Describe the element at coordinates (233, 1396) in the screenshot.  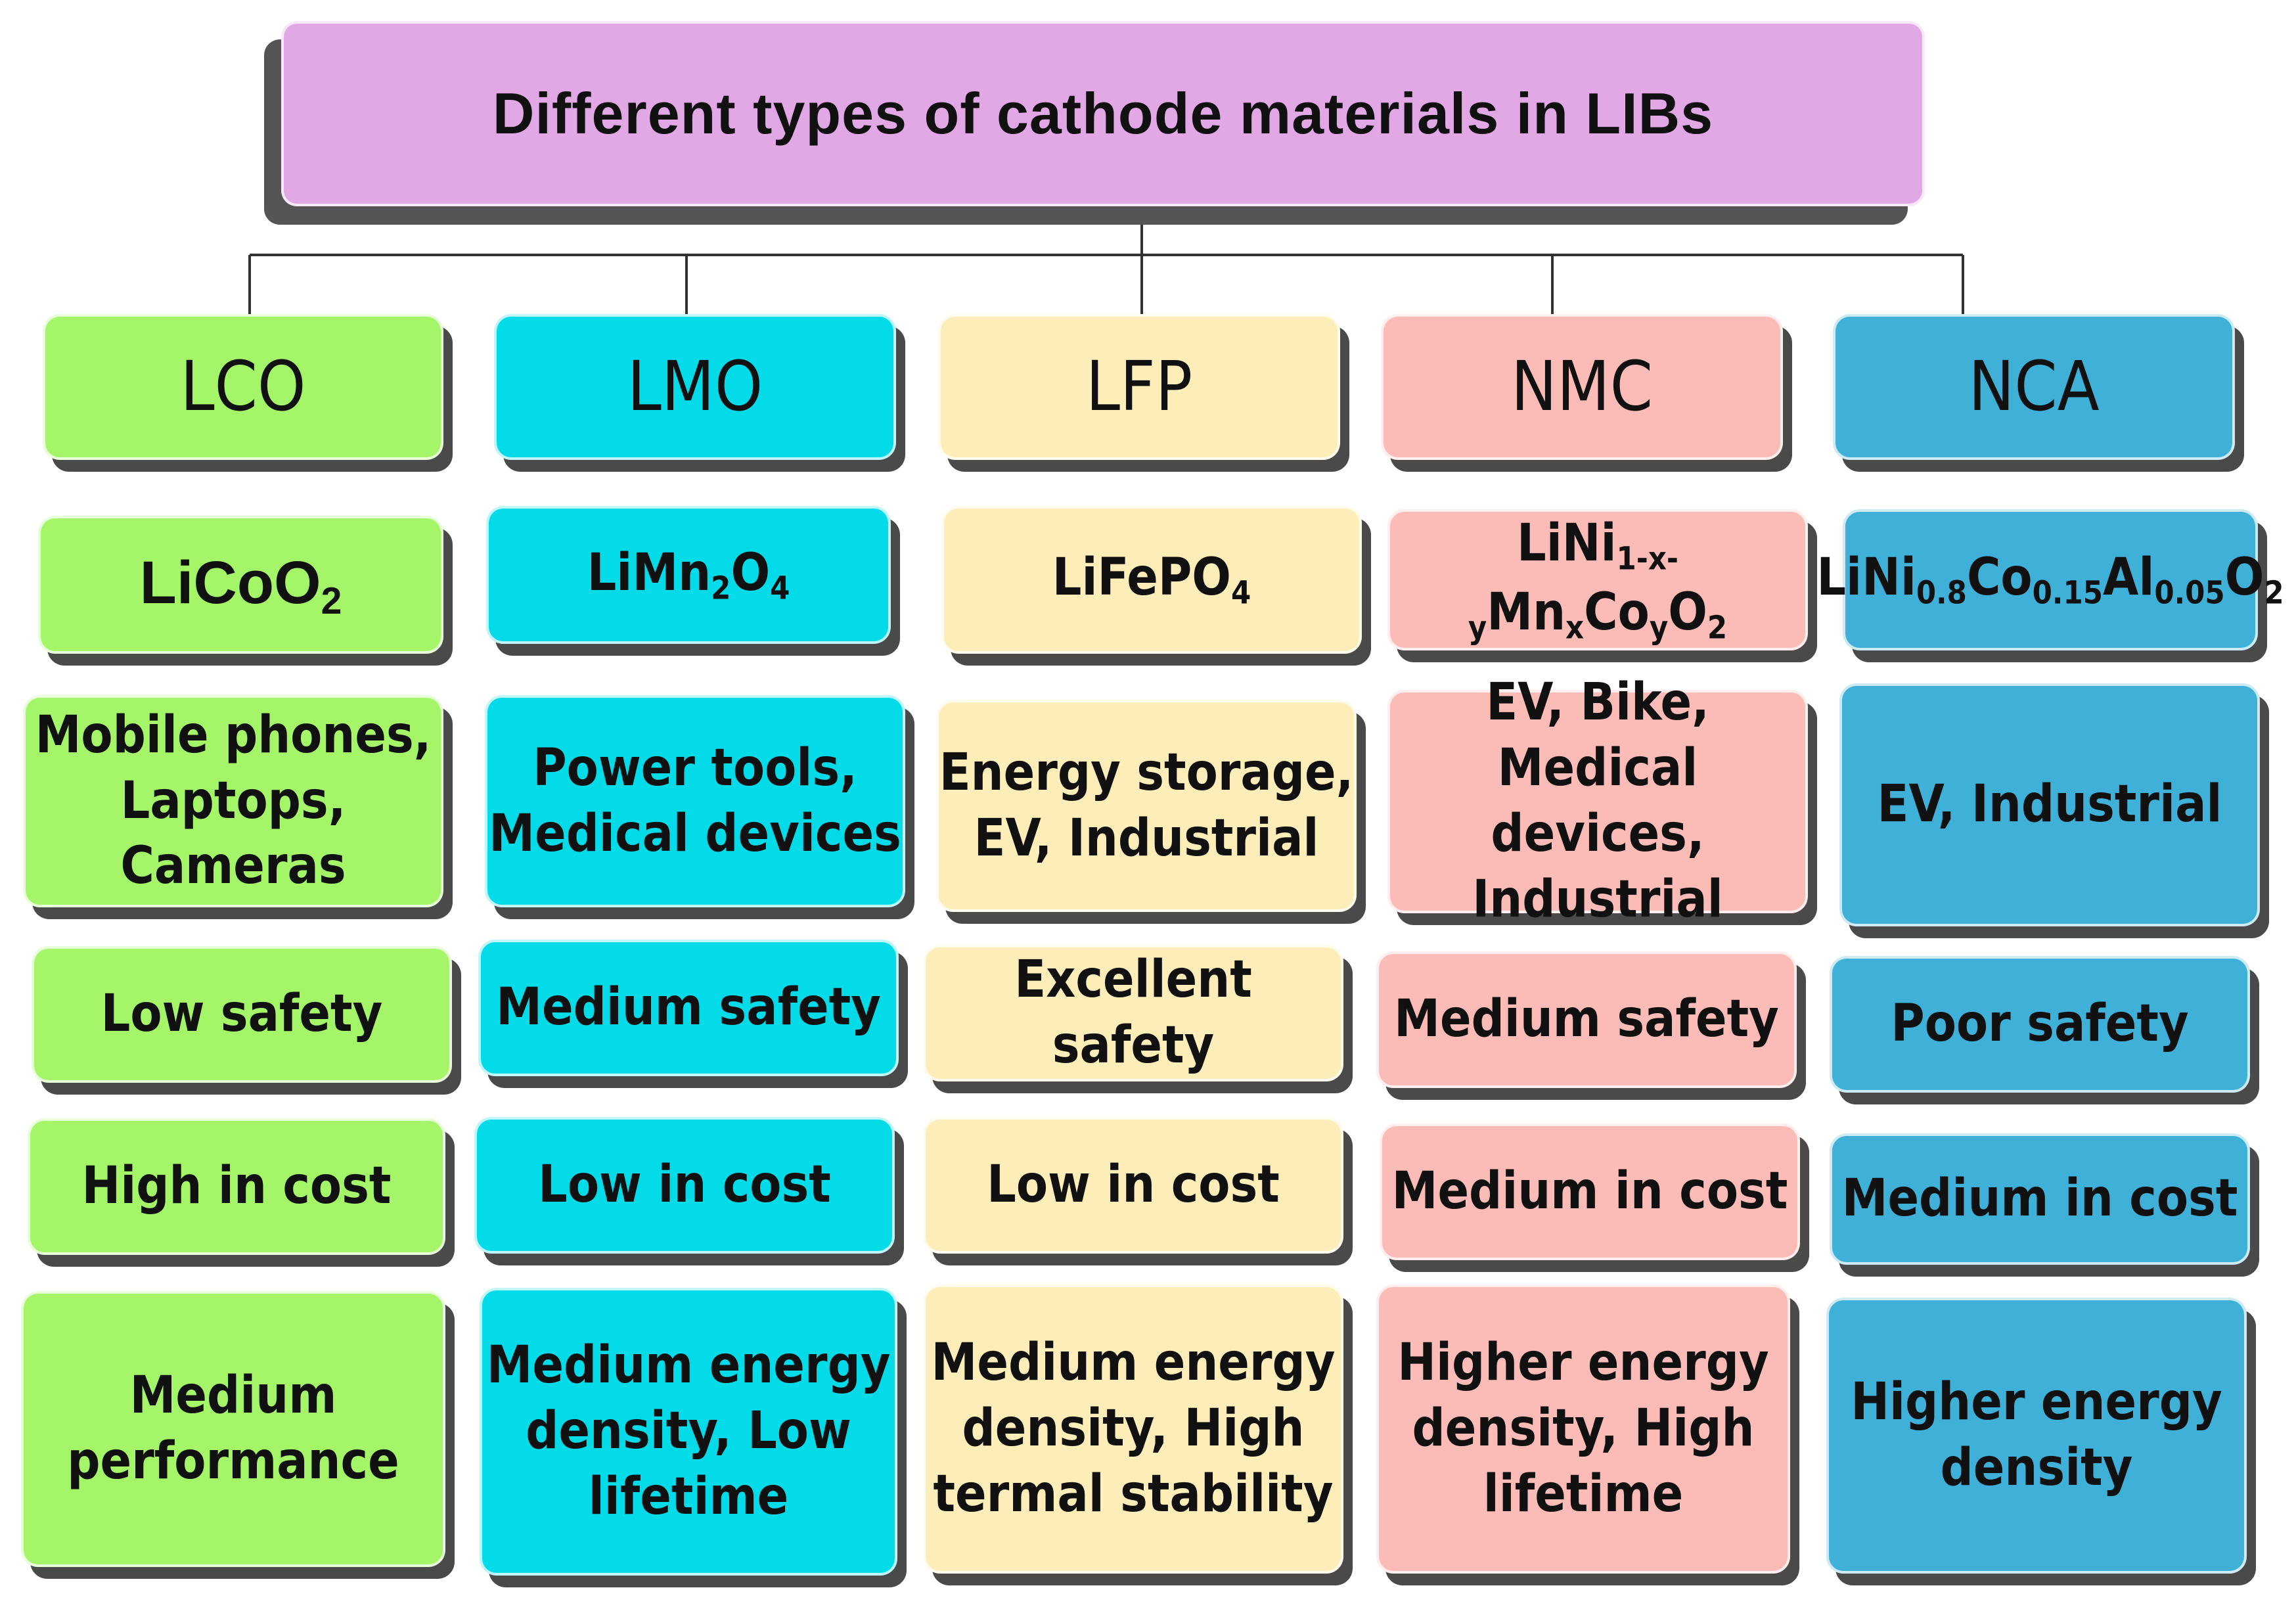
I see `lco-performance-line1: Medium` at that location.